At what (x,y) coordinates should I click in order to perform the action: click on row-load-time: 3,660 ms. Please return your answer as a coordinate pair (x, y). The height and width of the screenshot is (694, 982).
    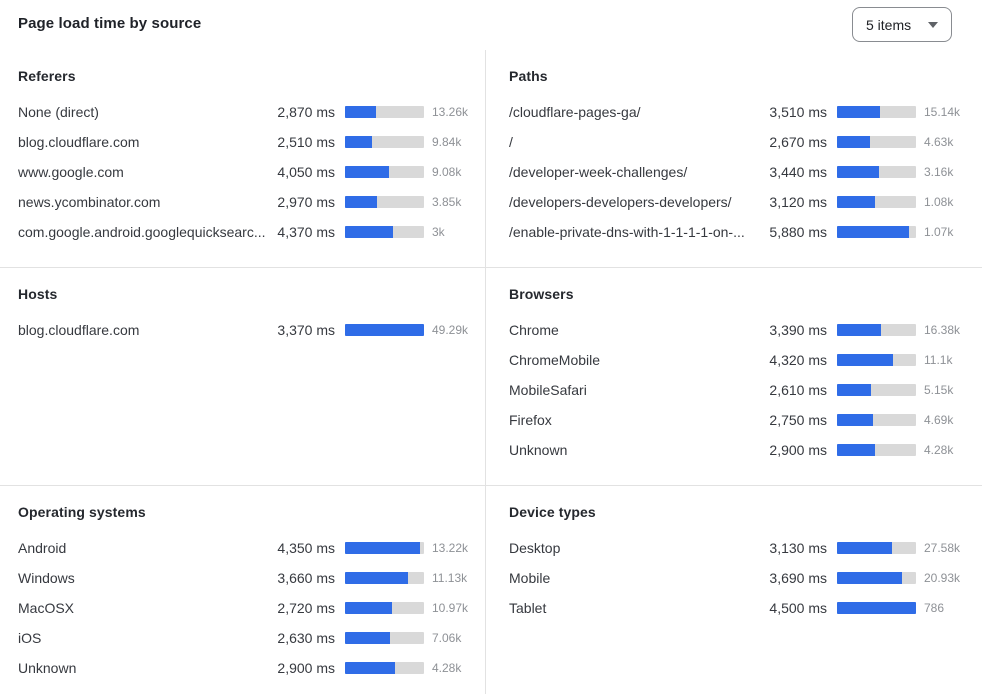
    Looking at the image, I should click on (306, 578).